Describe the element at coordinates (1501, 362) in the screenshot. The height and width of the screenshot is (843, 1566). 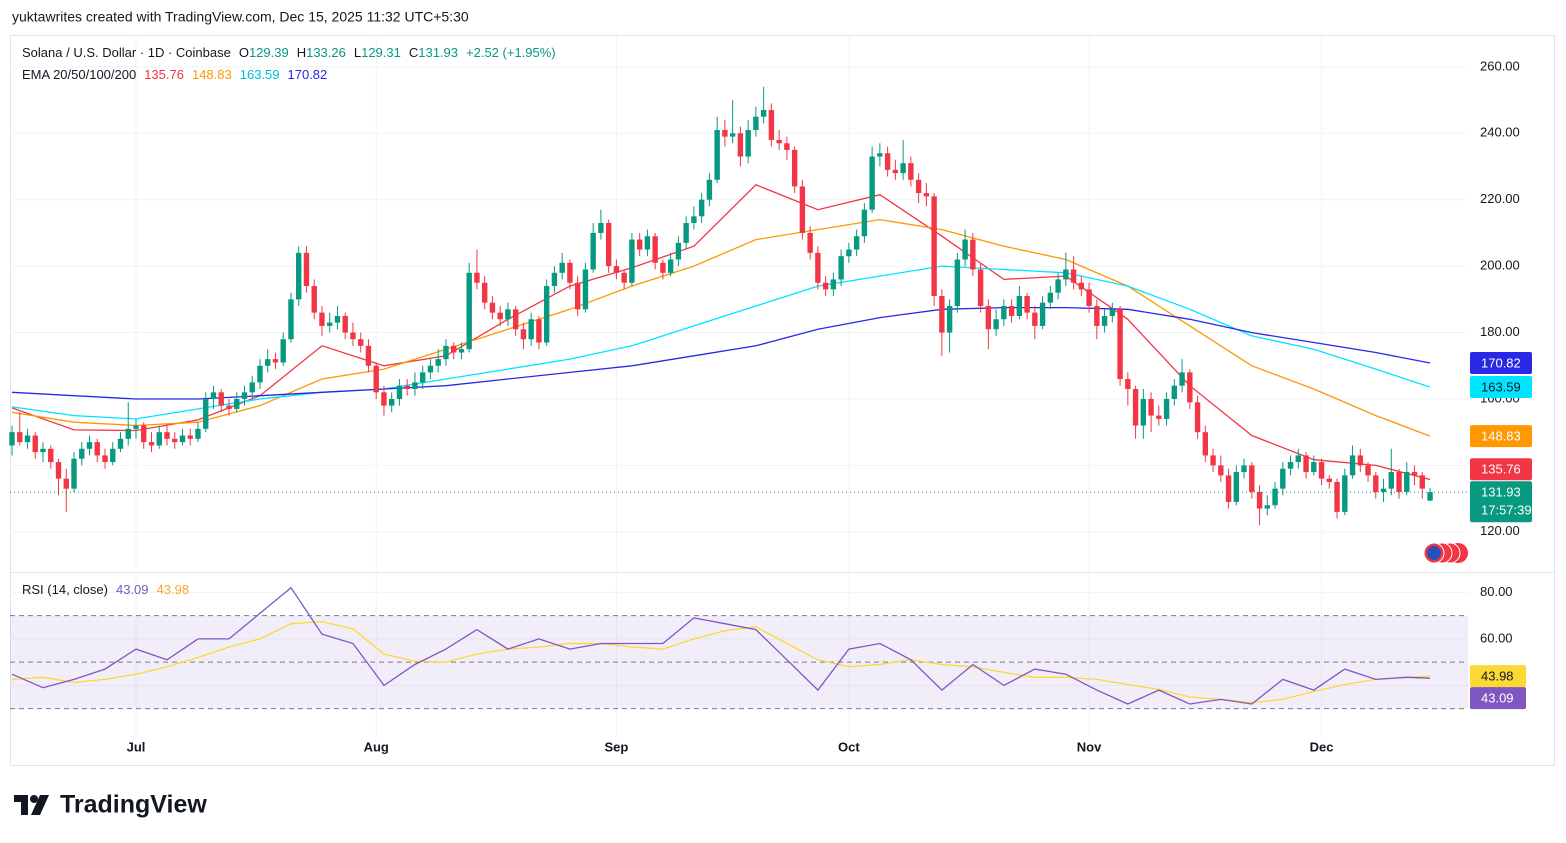
I see `axis-value-label: 170.82` at that location.